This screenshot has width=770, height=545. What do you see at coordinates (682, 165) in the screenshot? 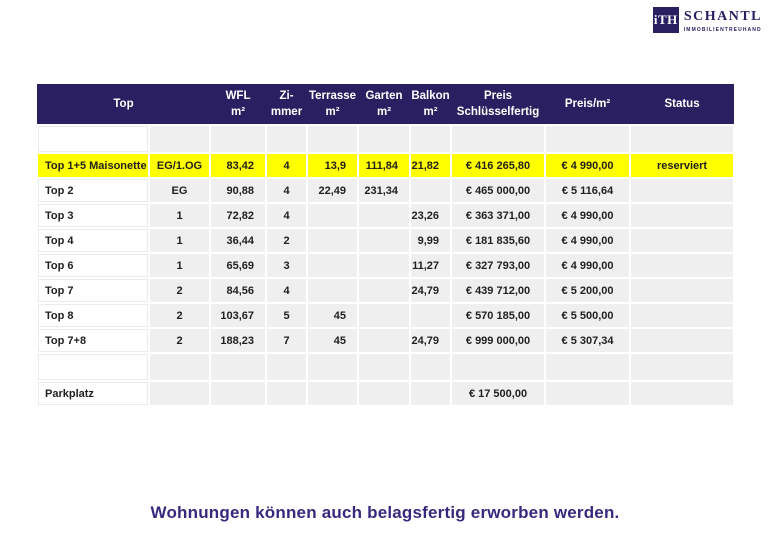
I see `cell-status: reserviert` at bounding box center [682, 165].